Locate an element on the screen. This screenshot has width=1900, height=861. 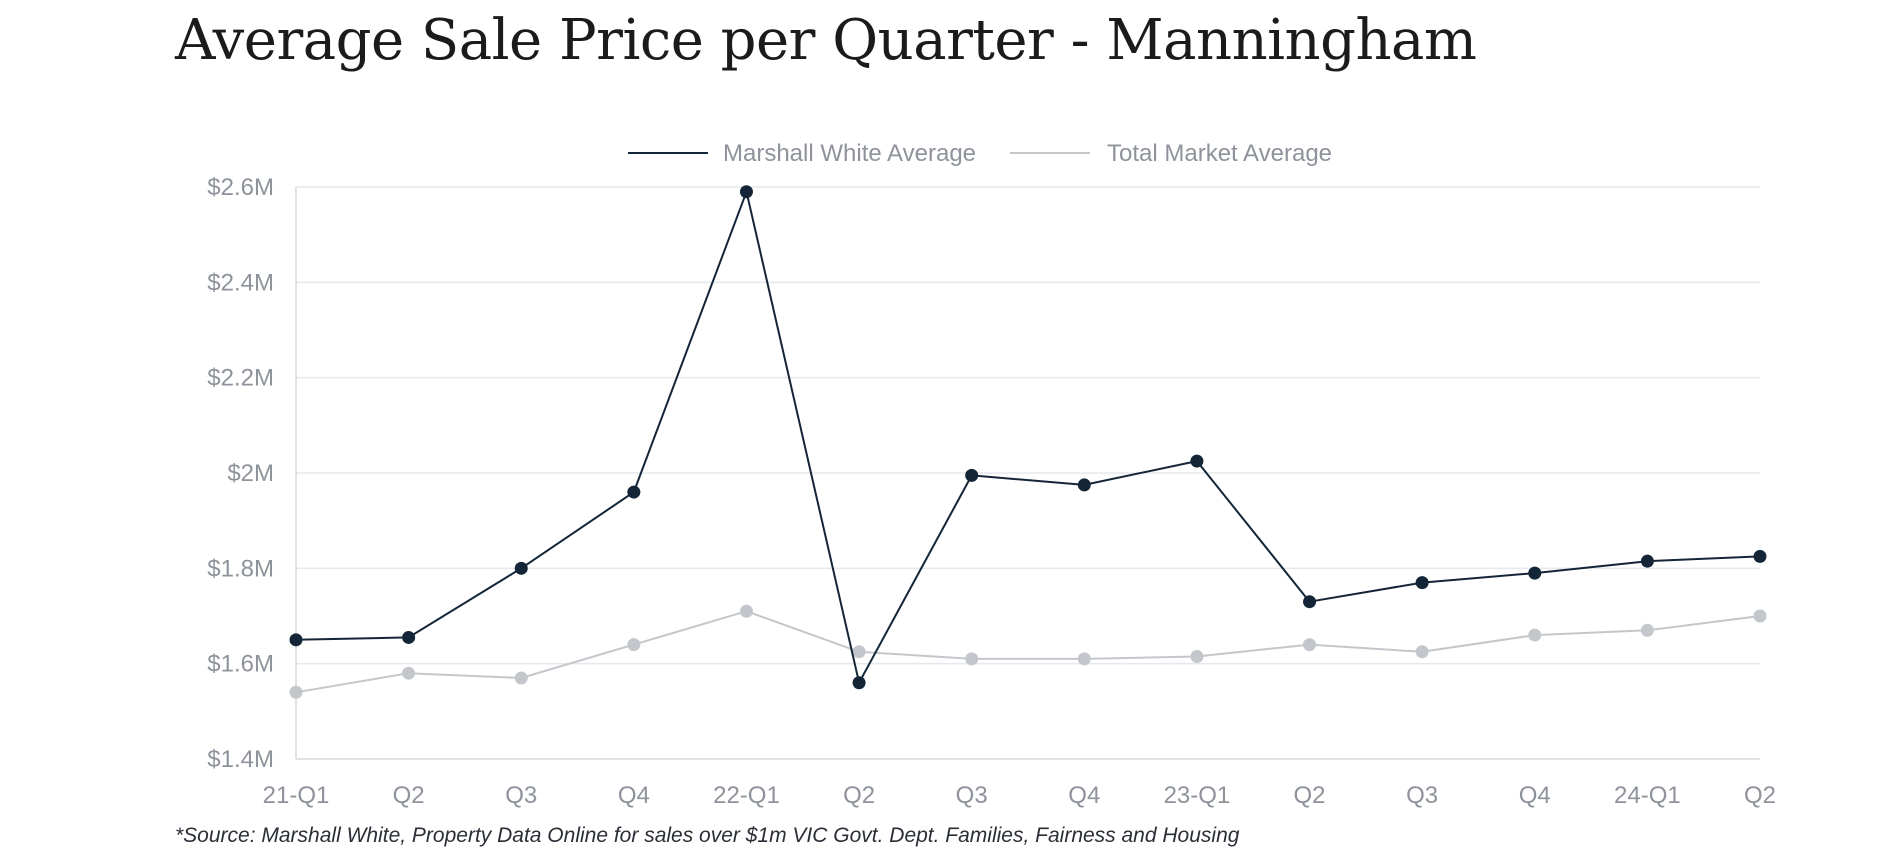
x-tick-label: 24-Q1 is located at coordinates (1647, 795).